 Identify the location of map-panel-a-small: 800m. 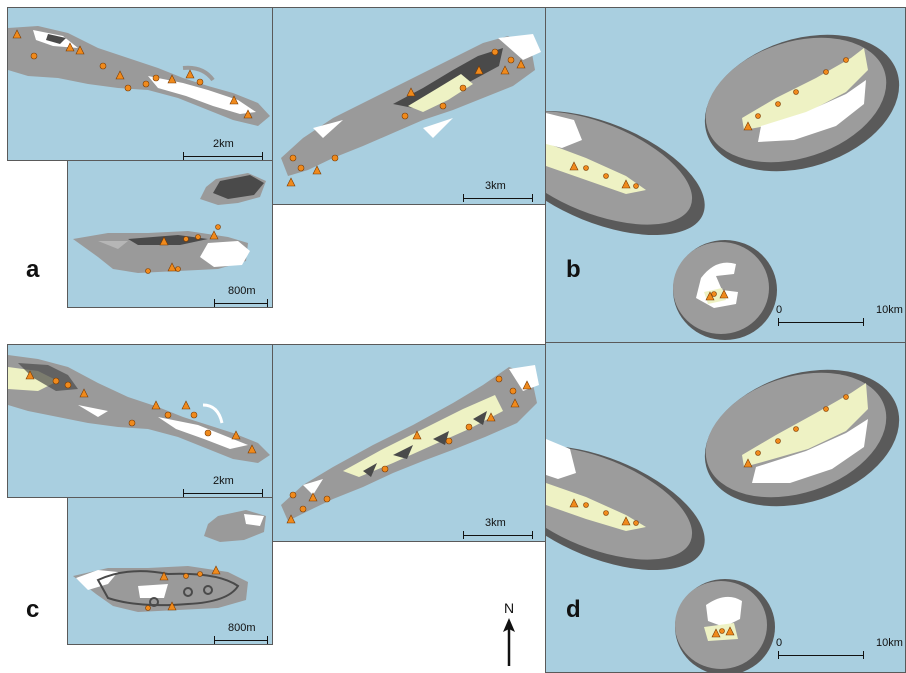
(170, 234).